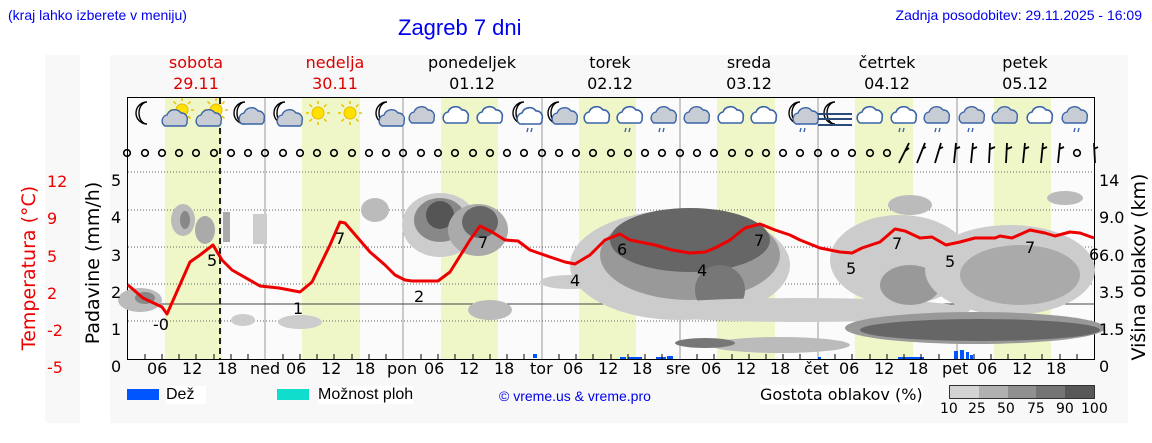  I want to click on day-header: sreda 03.12, so click(749, 73).